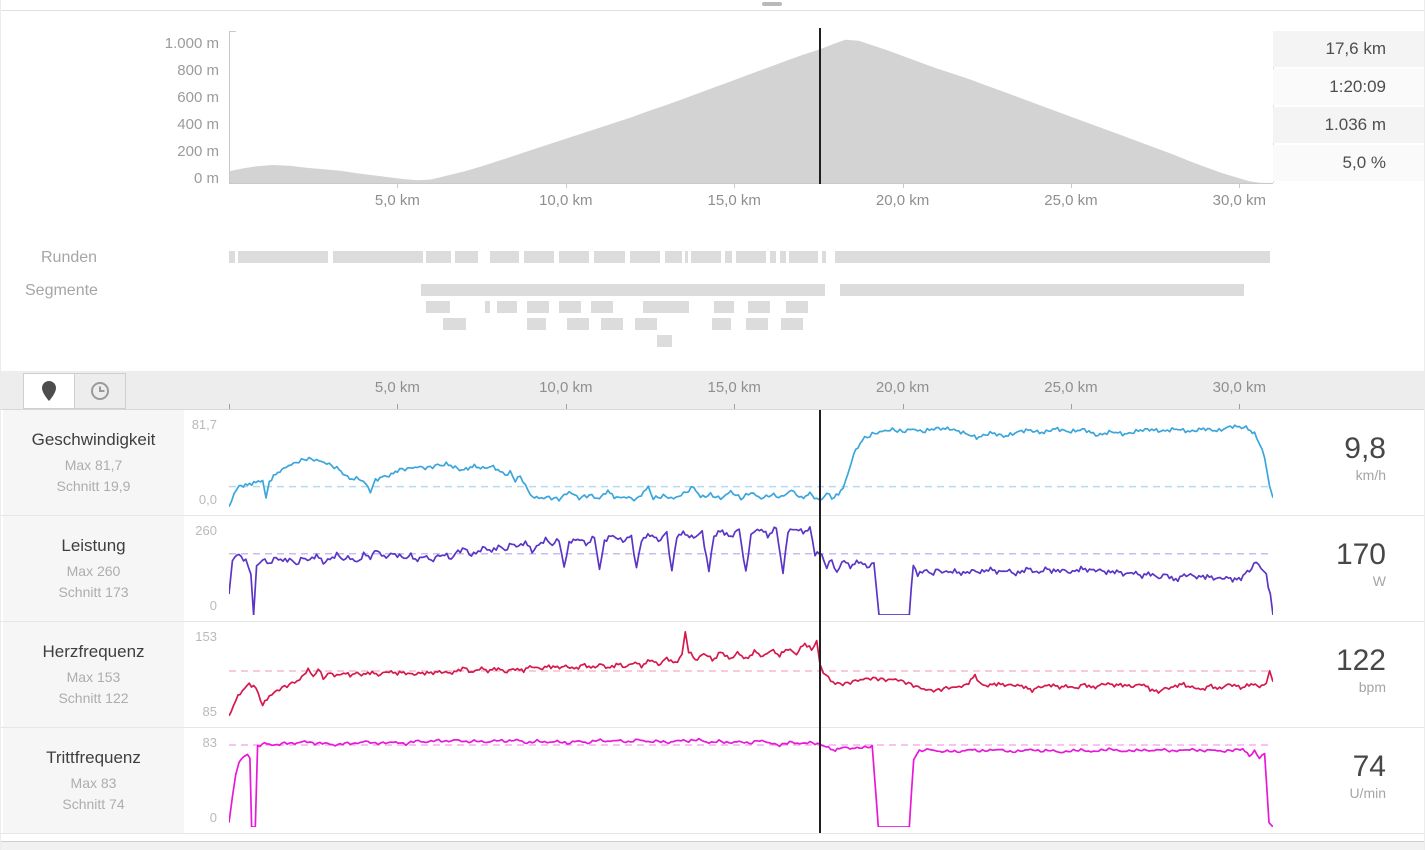  What do you see at coordinates (213, 605) in the screenshot?
I see `y-axis-min-label: 0` at bounding box center [213, 605].